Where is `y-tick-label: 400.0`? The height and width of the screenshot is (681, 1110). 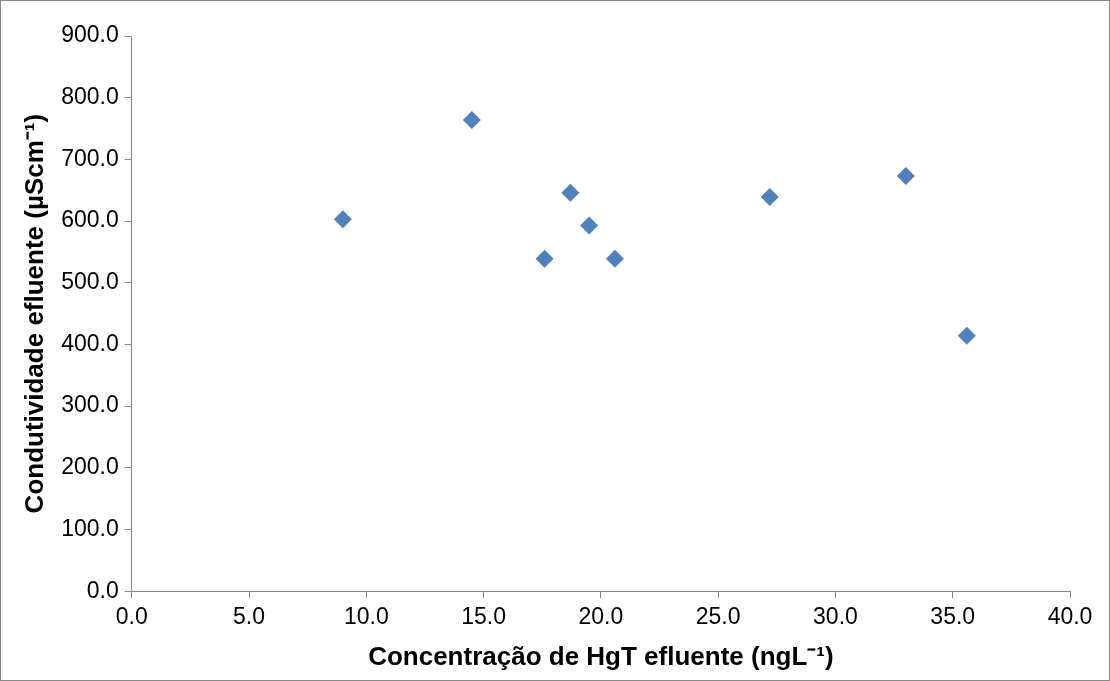
y-tick-label: 400.0 is located at coordinates (90, 342).